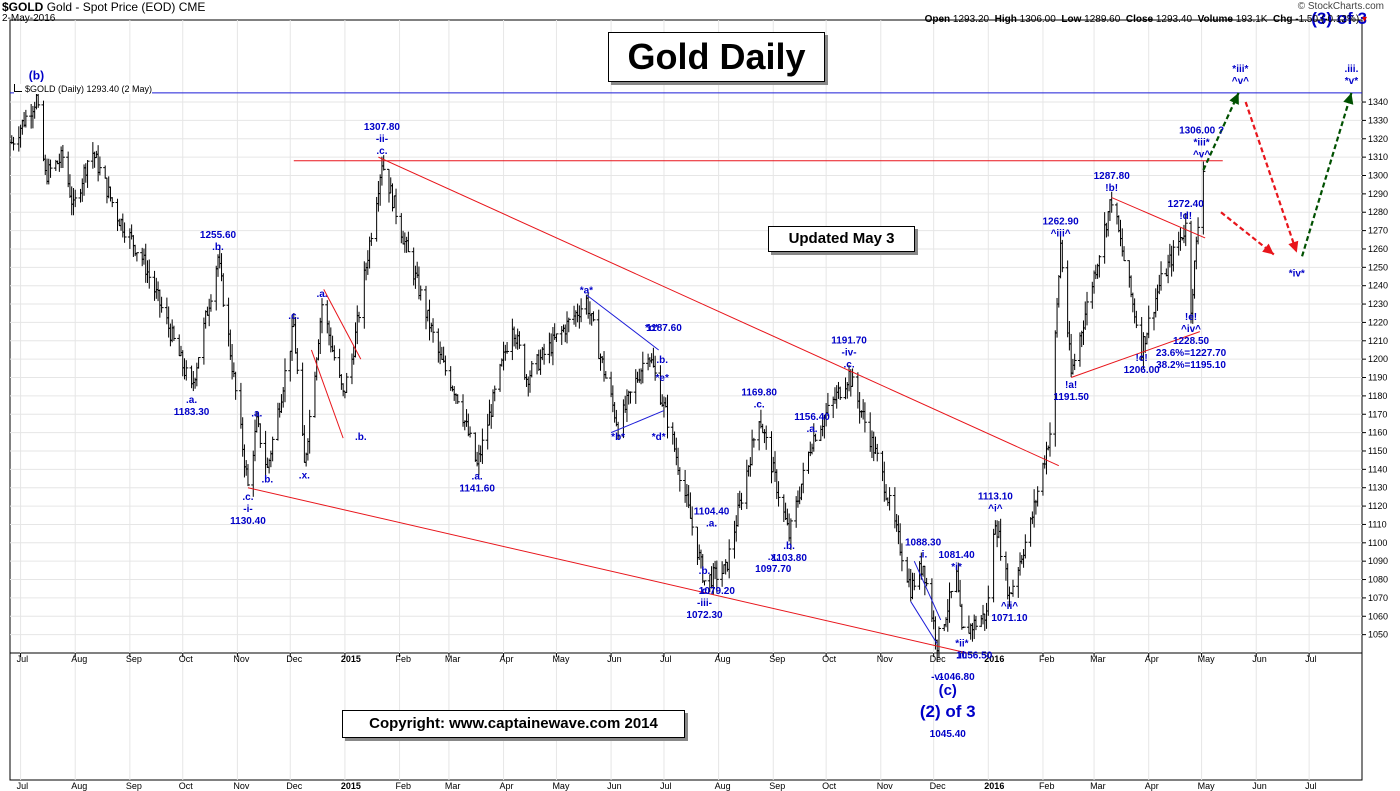 This screenshot has width=1400, height=791. I want to click on wave-label: 1156.40, so click(812, 417).